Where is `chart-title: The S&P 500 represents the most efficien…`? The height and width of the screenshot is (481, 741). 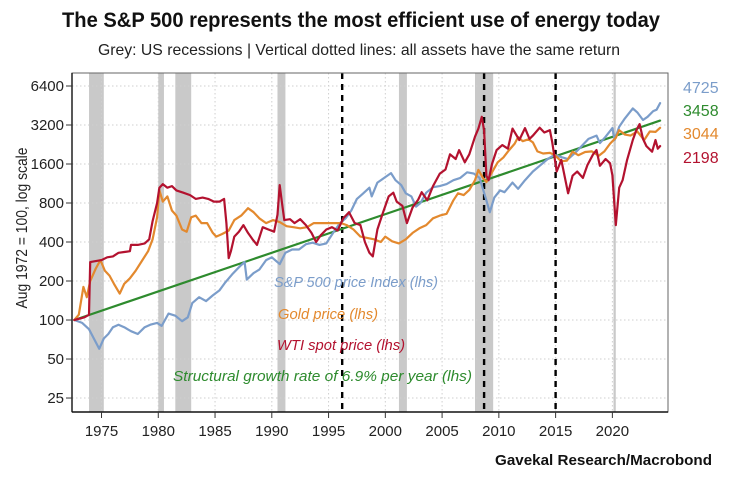 chart-title: The S&P 500 represents the most efficien… is located at coordinates (361, 20).